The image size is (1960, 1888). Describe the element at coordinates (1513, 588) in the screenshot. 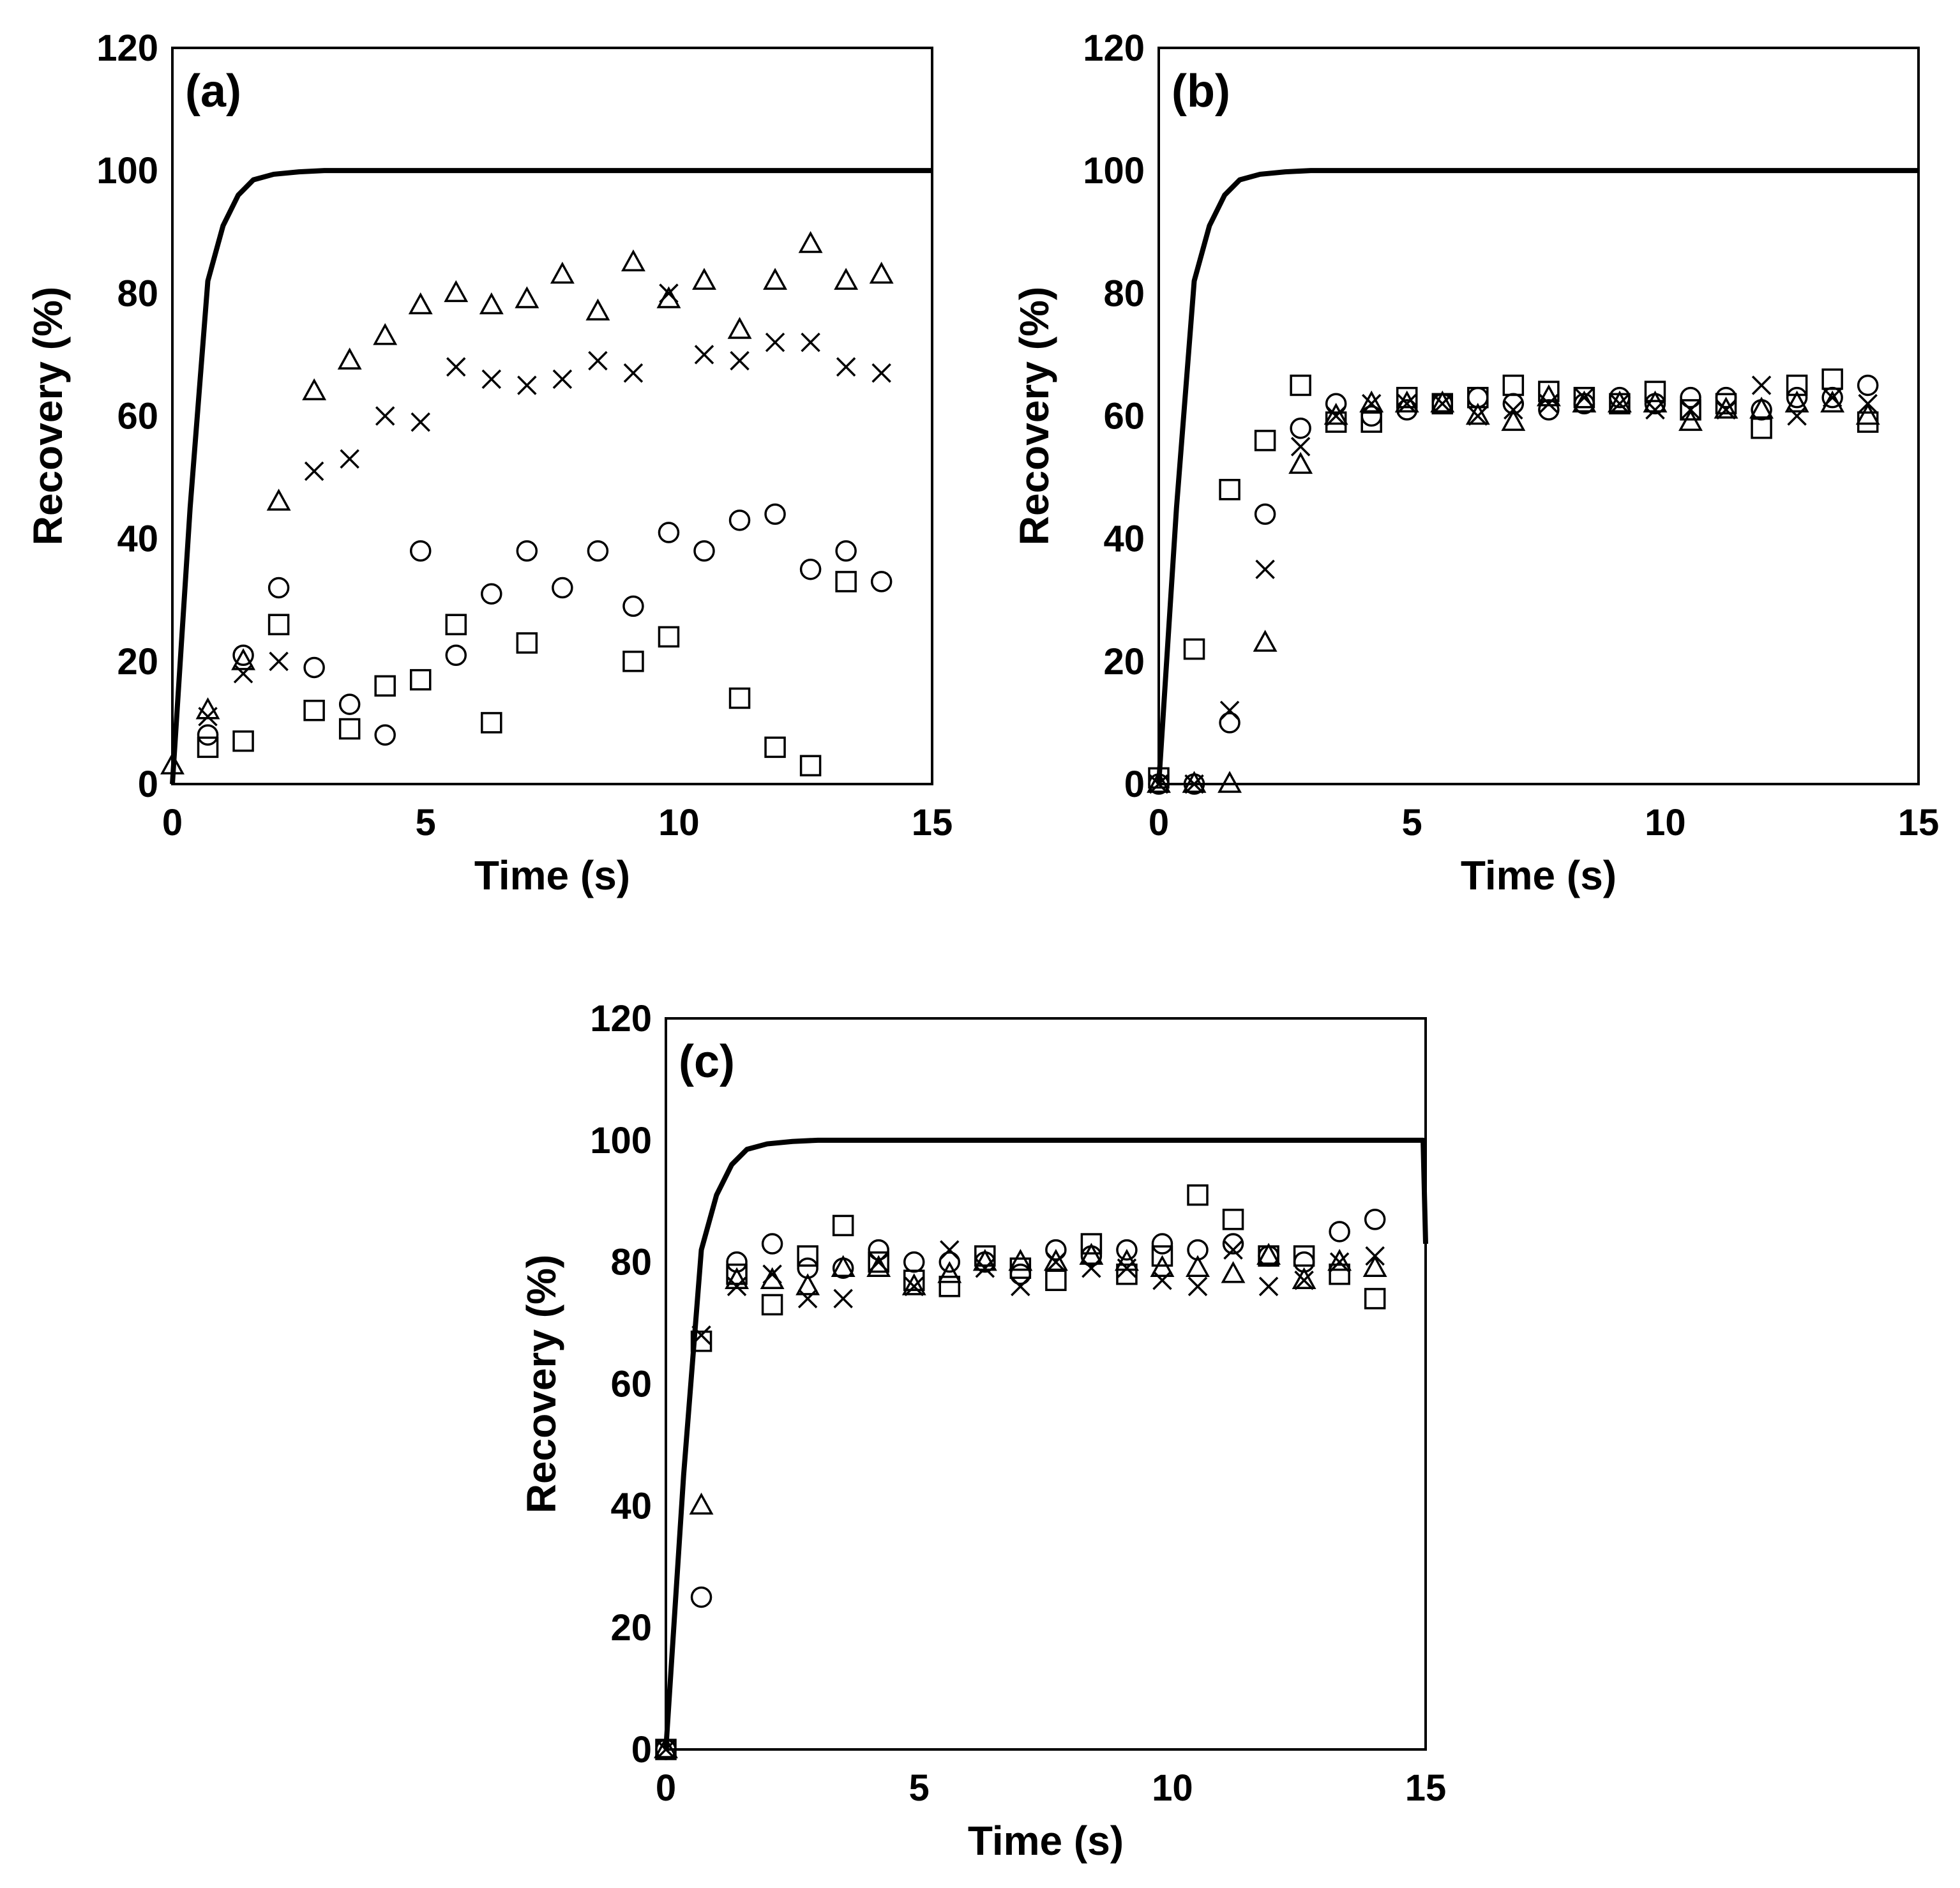

I see `series-triangle` at that location.